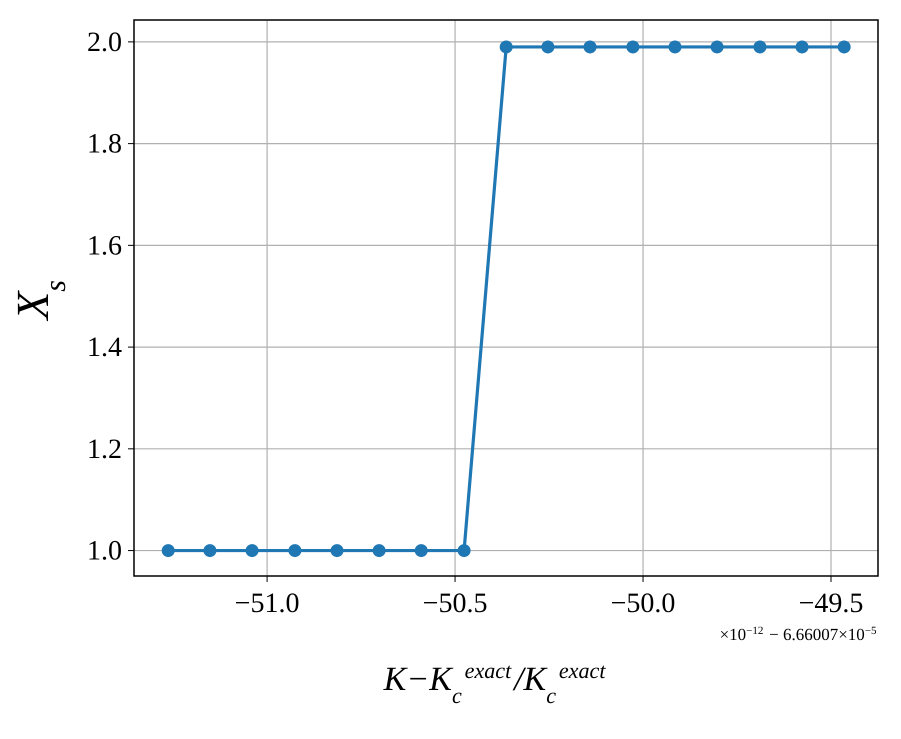 This screenshot has width=901, height=739. What do you see at coordinates (455, 603) in the screenshot?
I see `x-tick-label: −50.5` at bounding box center [455, 603].